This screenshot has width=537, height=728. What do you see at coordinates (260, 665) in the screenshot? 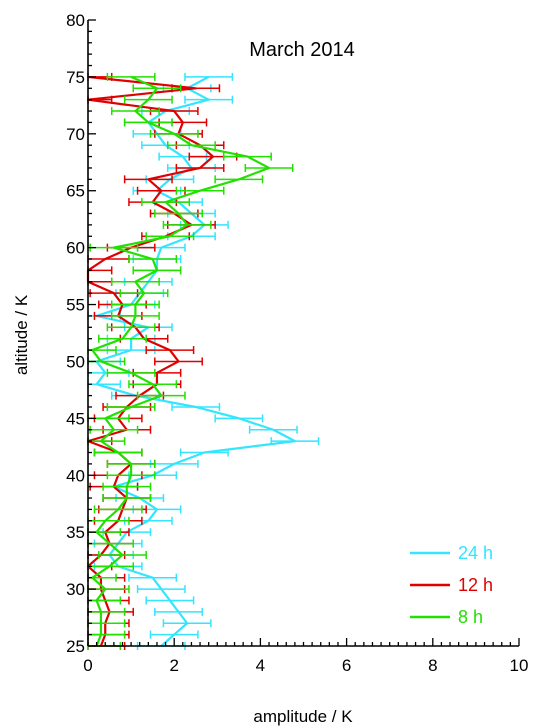
I see `x-tick-label: 4` at bounding box center [260, 665].